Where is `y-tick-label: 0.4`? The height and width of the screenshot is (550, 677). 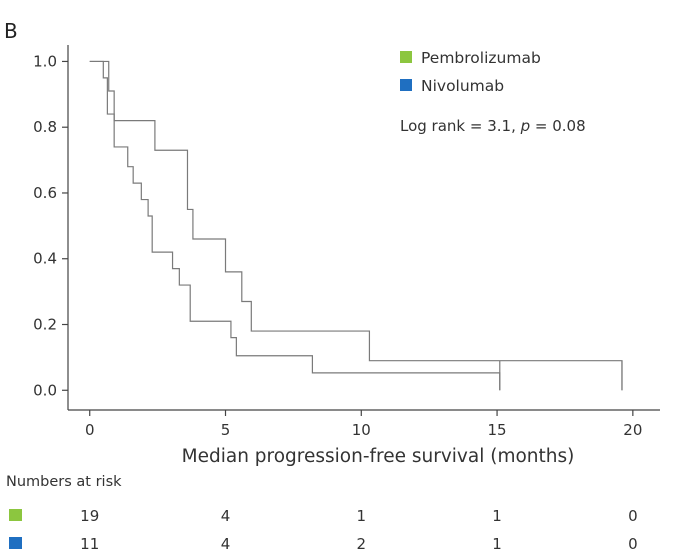
y-tick-label: 0.4 is located at coordinates (45, 259).